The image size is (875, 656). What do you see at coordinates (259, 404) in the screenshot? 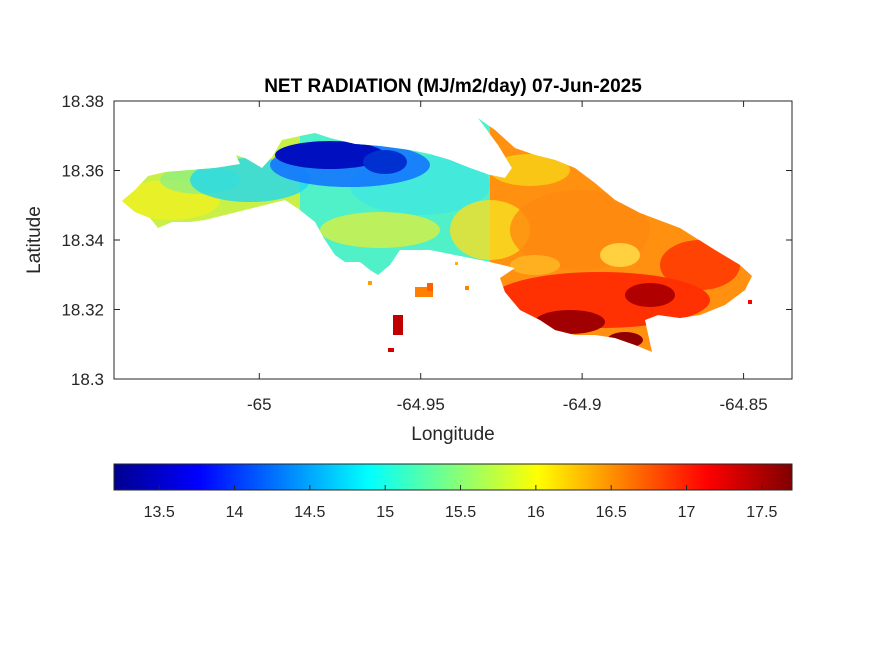
I see `x-tick-label: -65` at bounding box center [259, 404].